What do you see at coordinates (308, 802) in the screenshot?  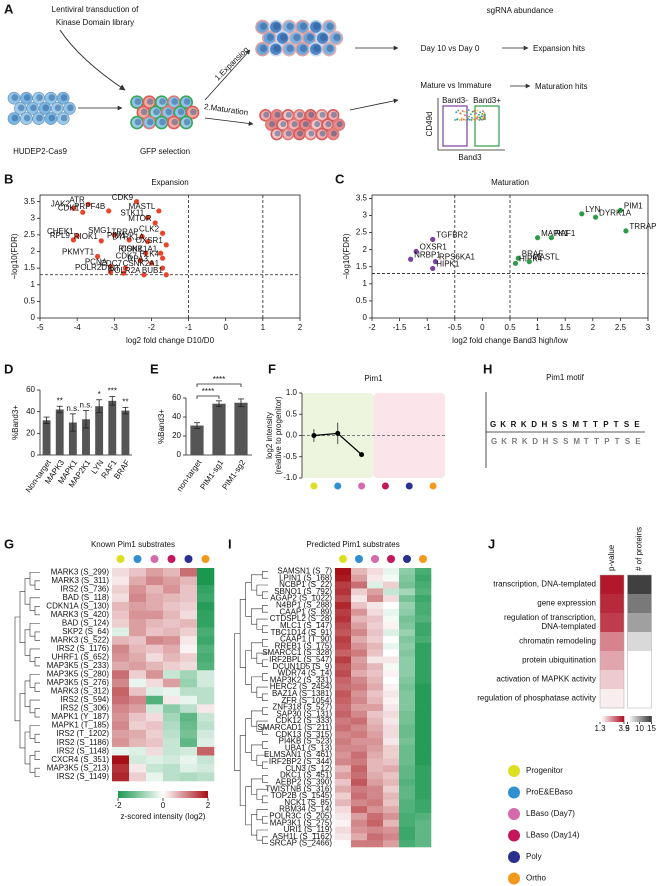 I see `row-label: NCK1 (S_85)` at bounding box center [308, 802].